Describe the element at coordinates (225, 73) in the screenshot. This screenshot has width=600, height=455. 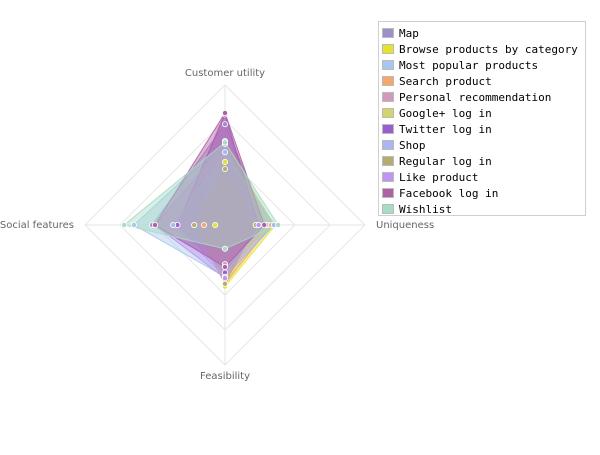
I see `axis-label-customer-utility: Customer utility` at that location.